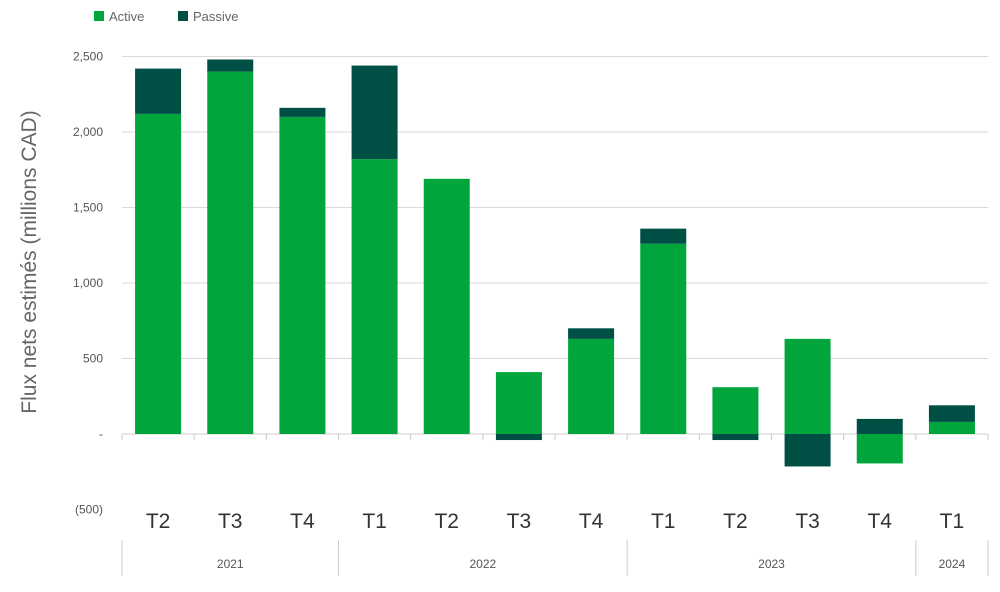  Describe the element at coordinates (101, 434) in the screenshot. I see `y-tick-label: -` at that location.